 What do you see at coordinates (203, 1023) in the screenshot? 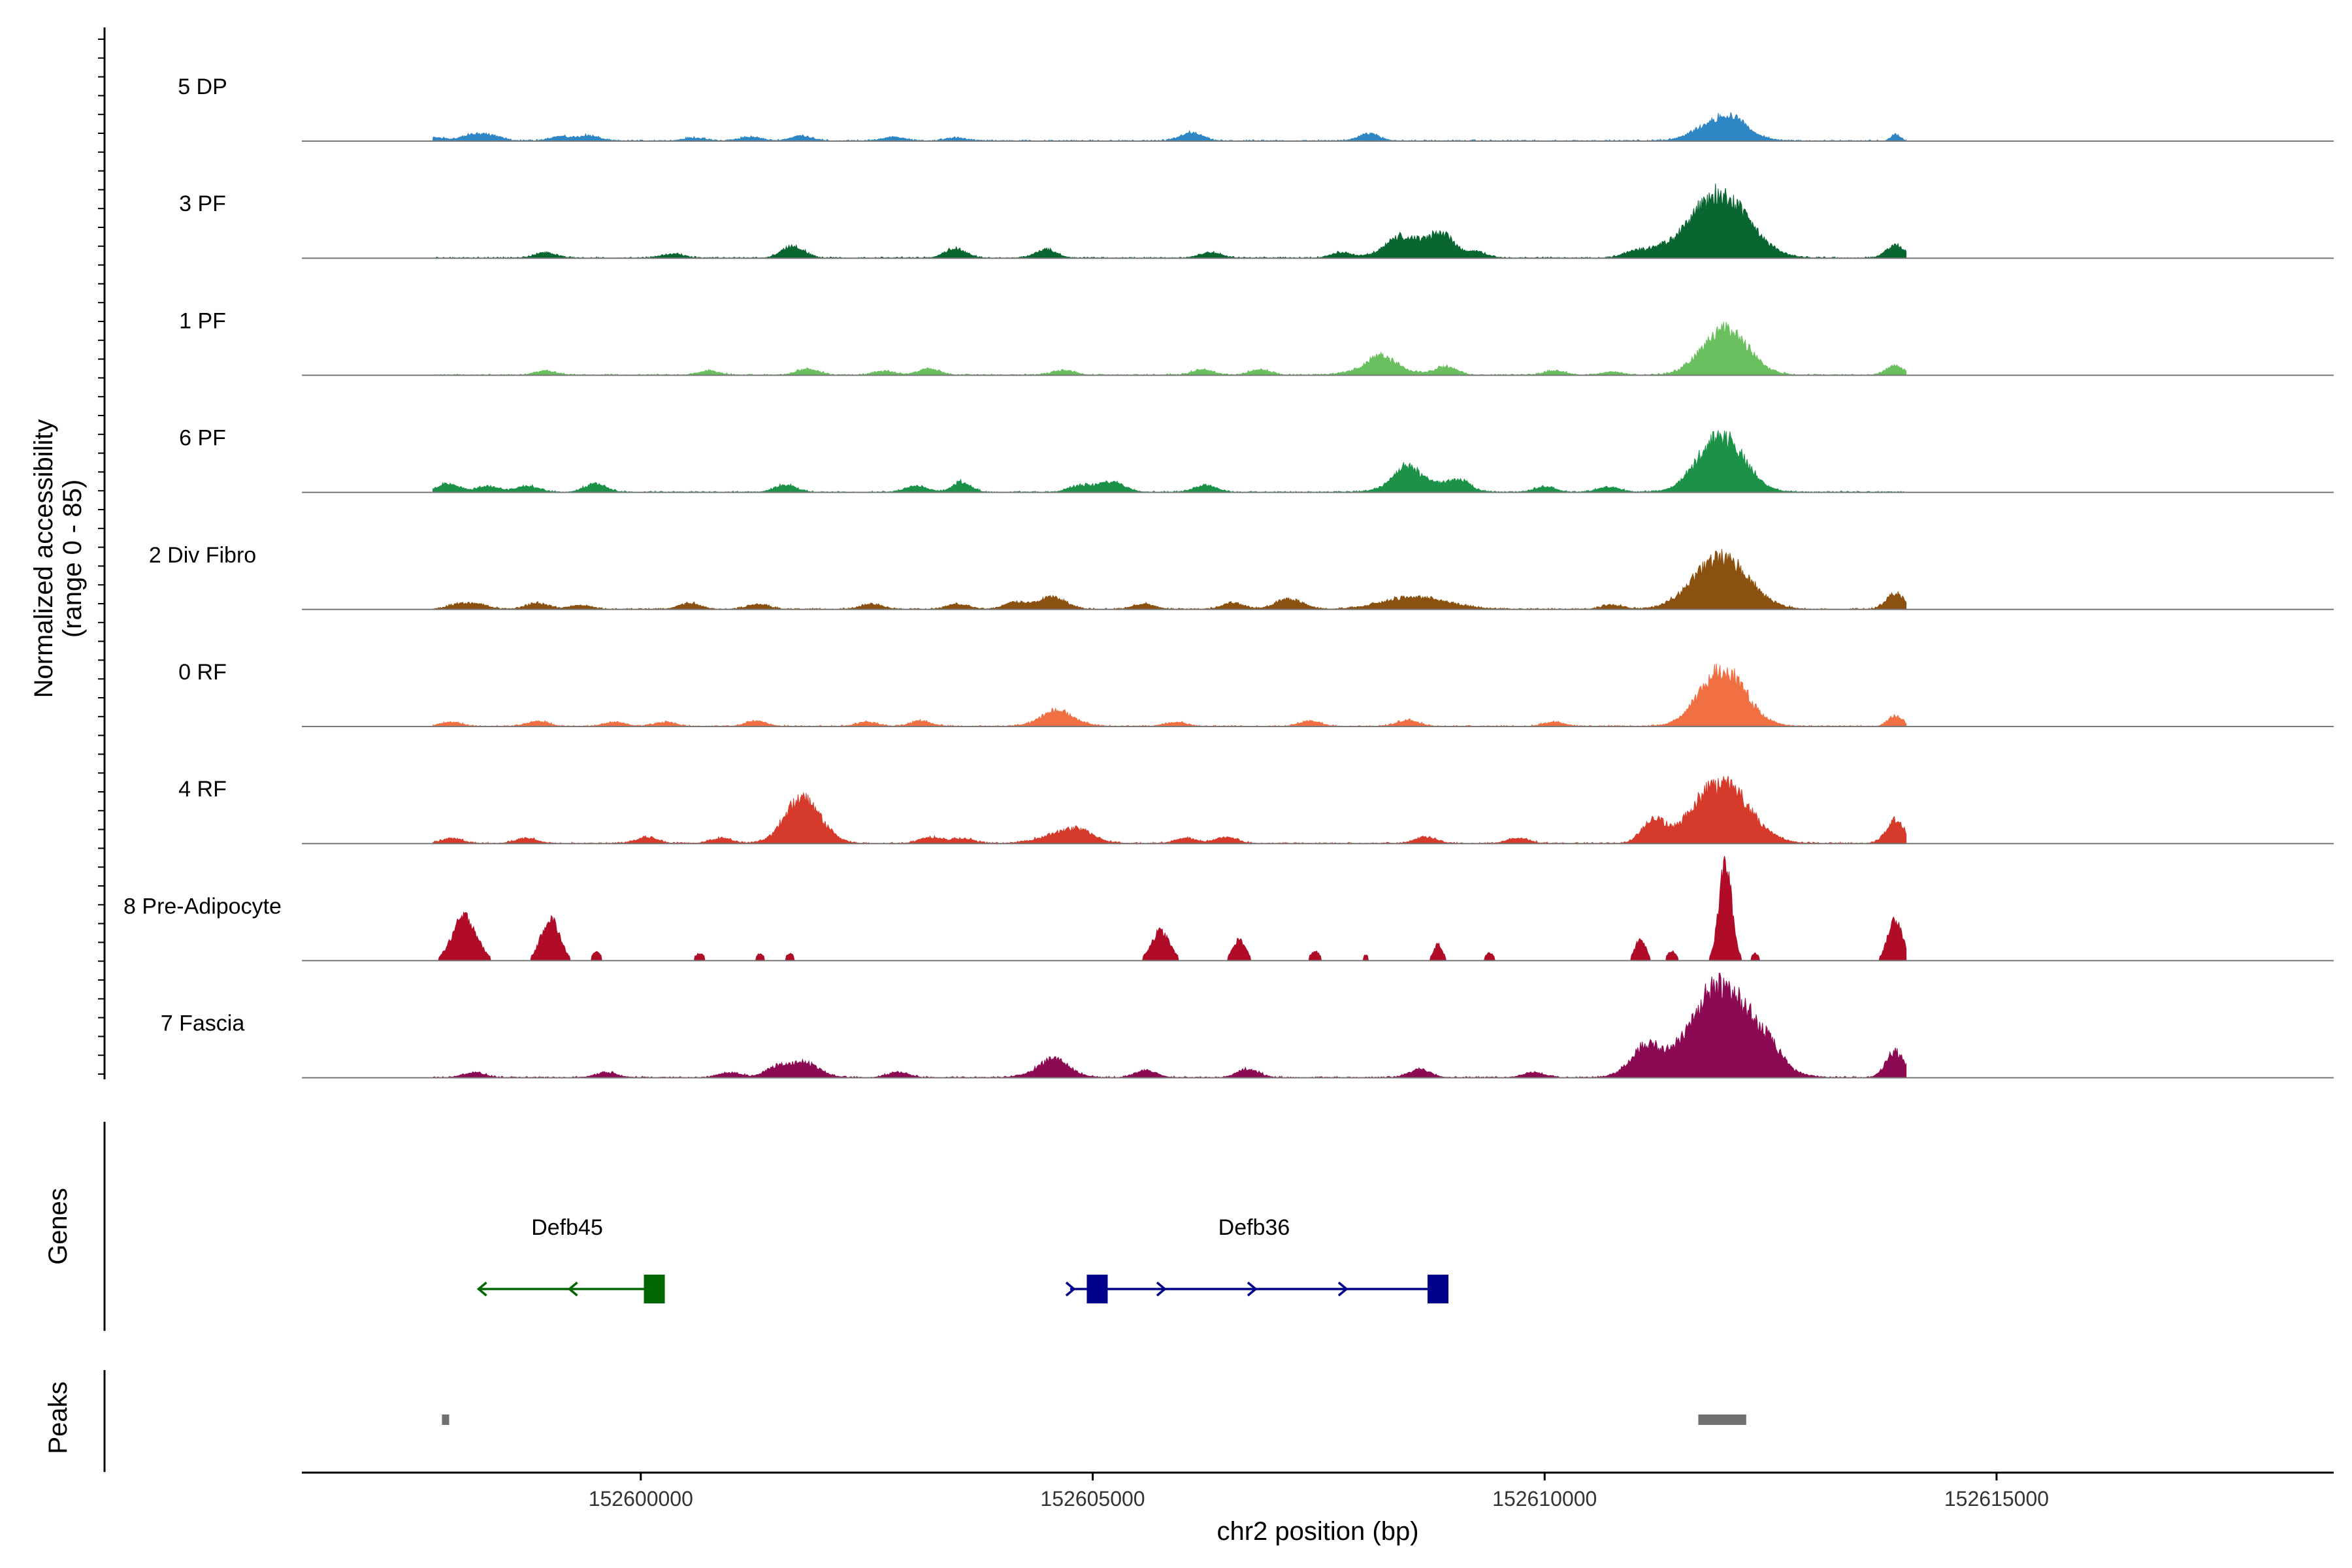
I see `track-label: 7 Fascia` at bounding box center [203, 1023].